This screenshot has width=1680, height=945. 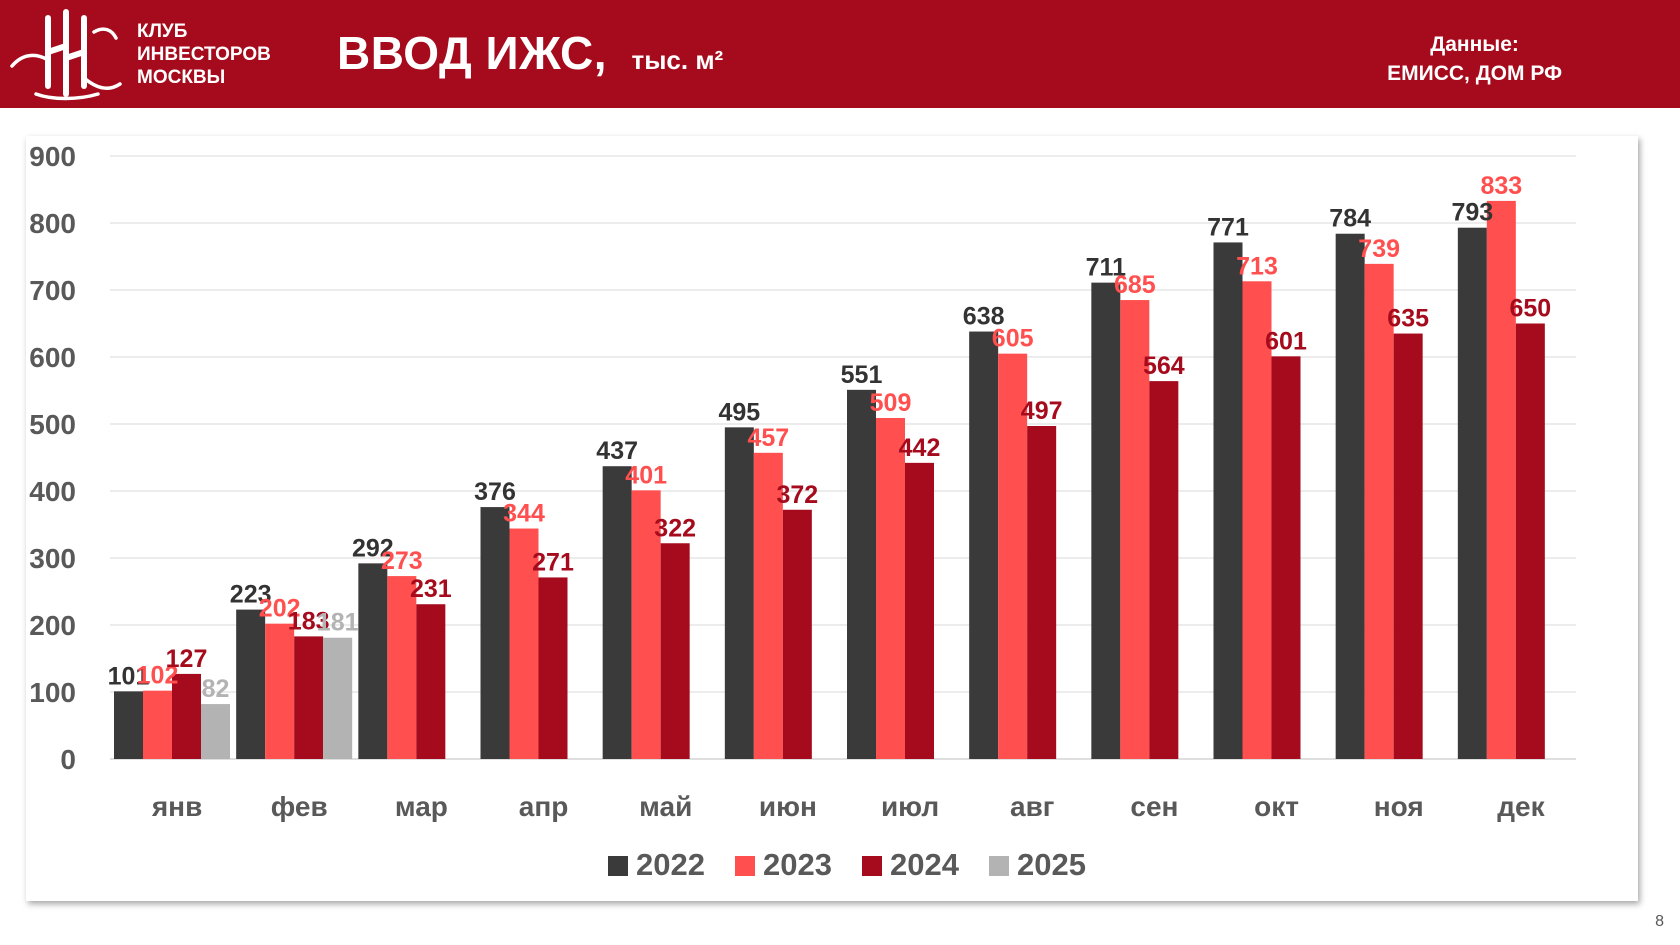 I want to click on data-label-2022: 437, so click(x=617, y=451).